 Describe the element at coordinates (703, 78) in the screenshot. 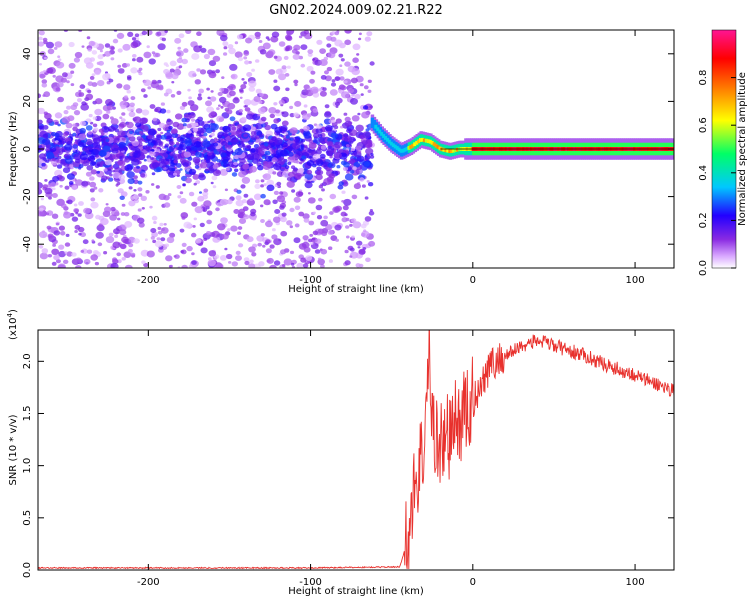

I see `colorbar-tick-label: 0.8` at that location.